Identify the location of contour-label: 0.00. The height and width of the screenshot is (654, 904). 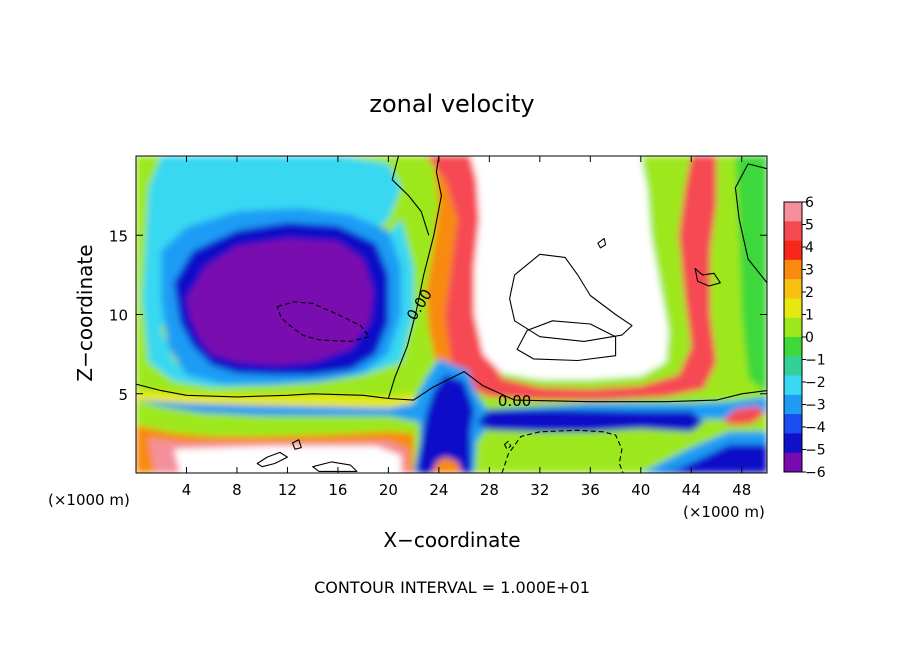
(514, 401).